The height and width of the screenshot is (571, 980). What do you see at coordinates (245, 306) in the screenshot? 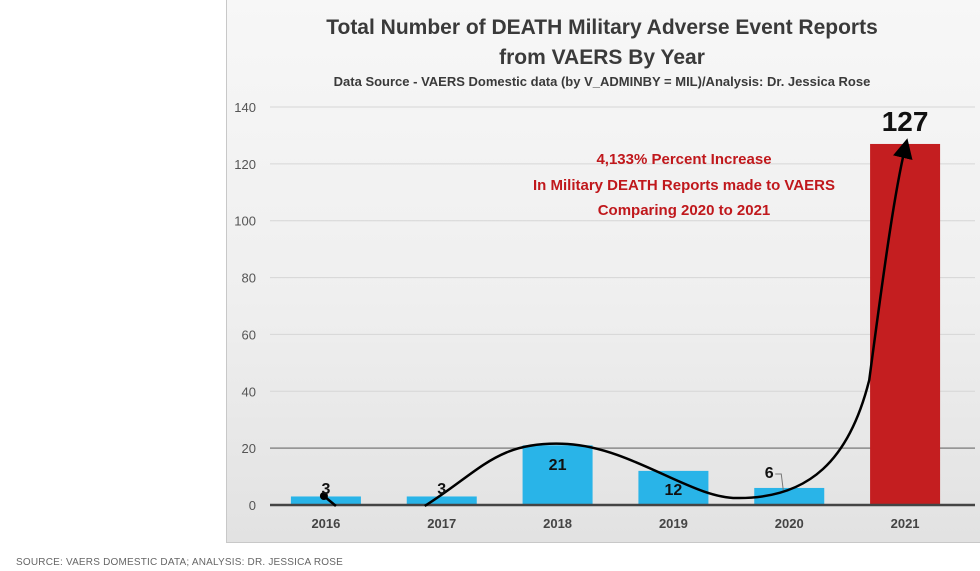
I see `y-axis-ticks: 0 20 40 60 80 100 120 140` at bounding box center [245, 306].